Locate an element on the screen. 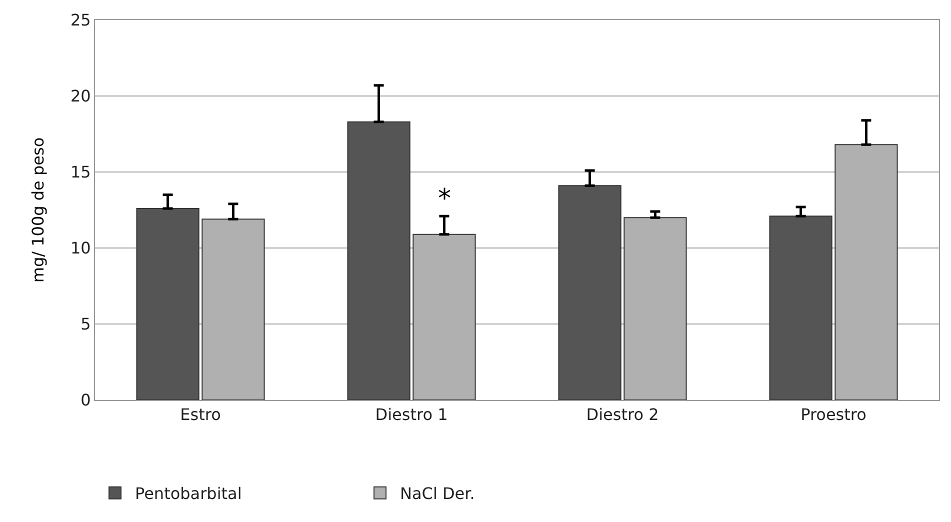 The image size is (951, 522). y-tick-label: 15 is located at coordinates (80, 172).